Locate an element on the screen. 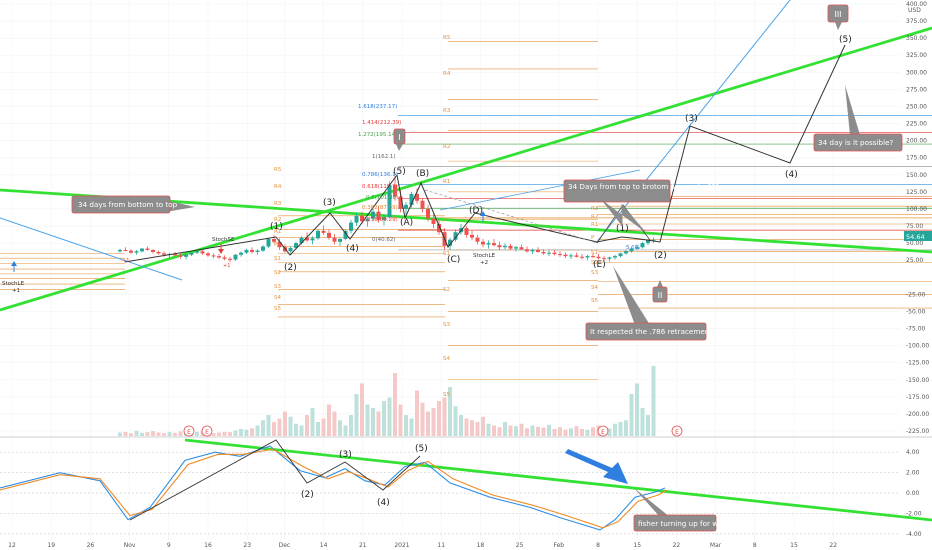 The width and height of the screenshot is (932, 550). fib-lines is located at coordinates (665, 183).